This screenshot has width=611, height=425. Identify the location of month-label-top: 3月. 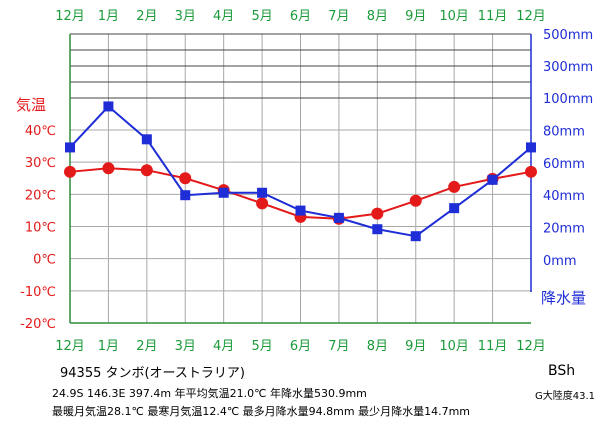
(185, 16).